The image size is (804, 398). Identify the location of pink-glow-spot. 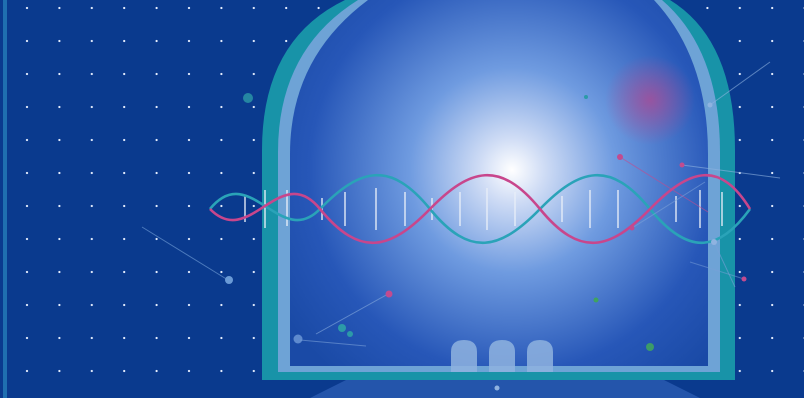
(650, 100).